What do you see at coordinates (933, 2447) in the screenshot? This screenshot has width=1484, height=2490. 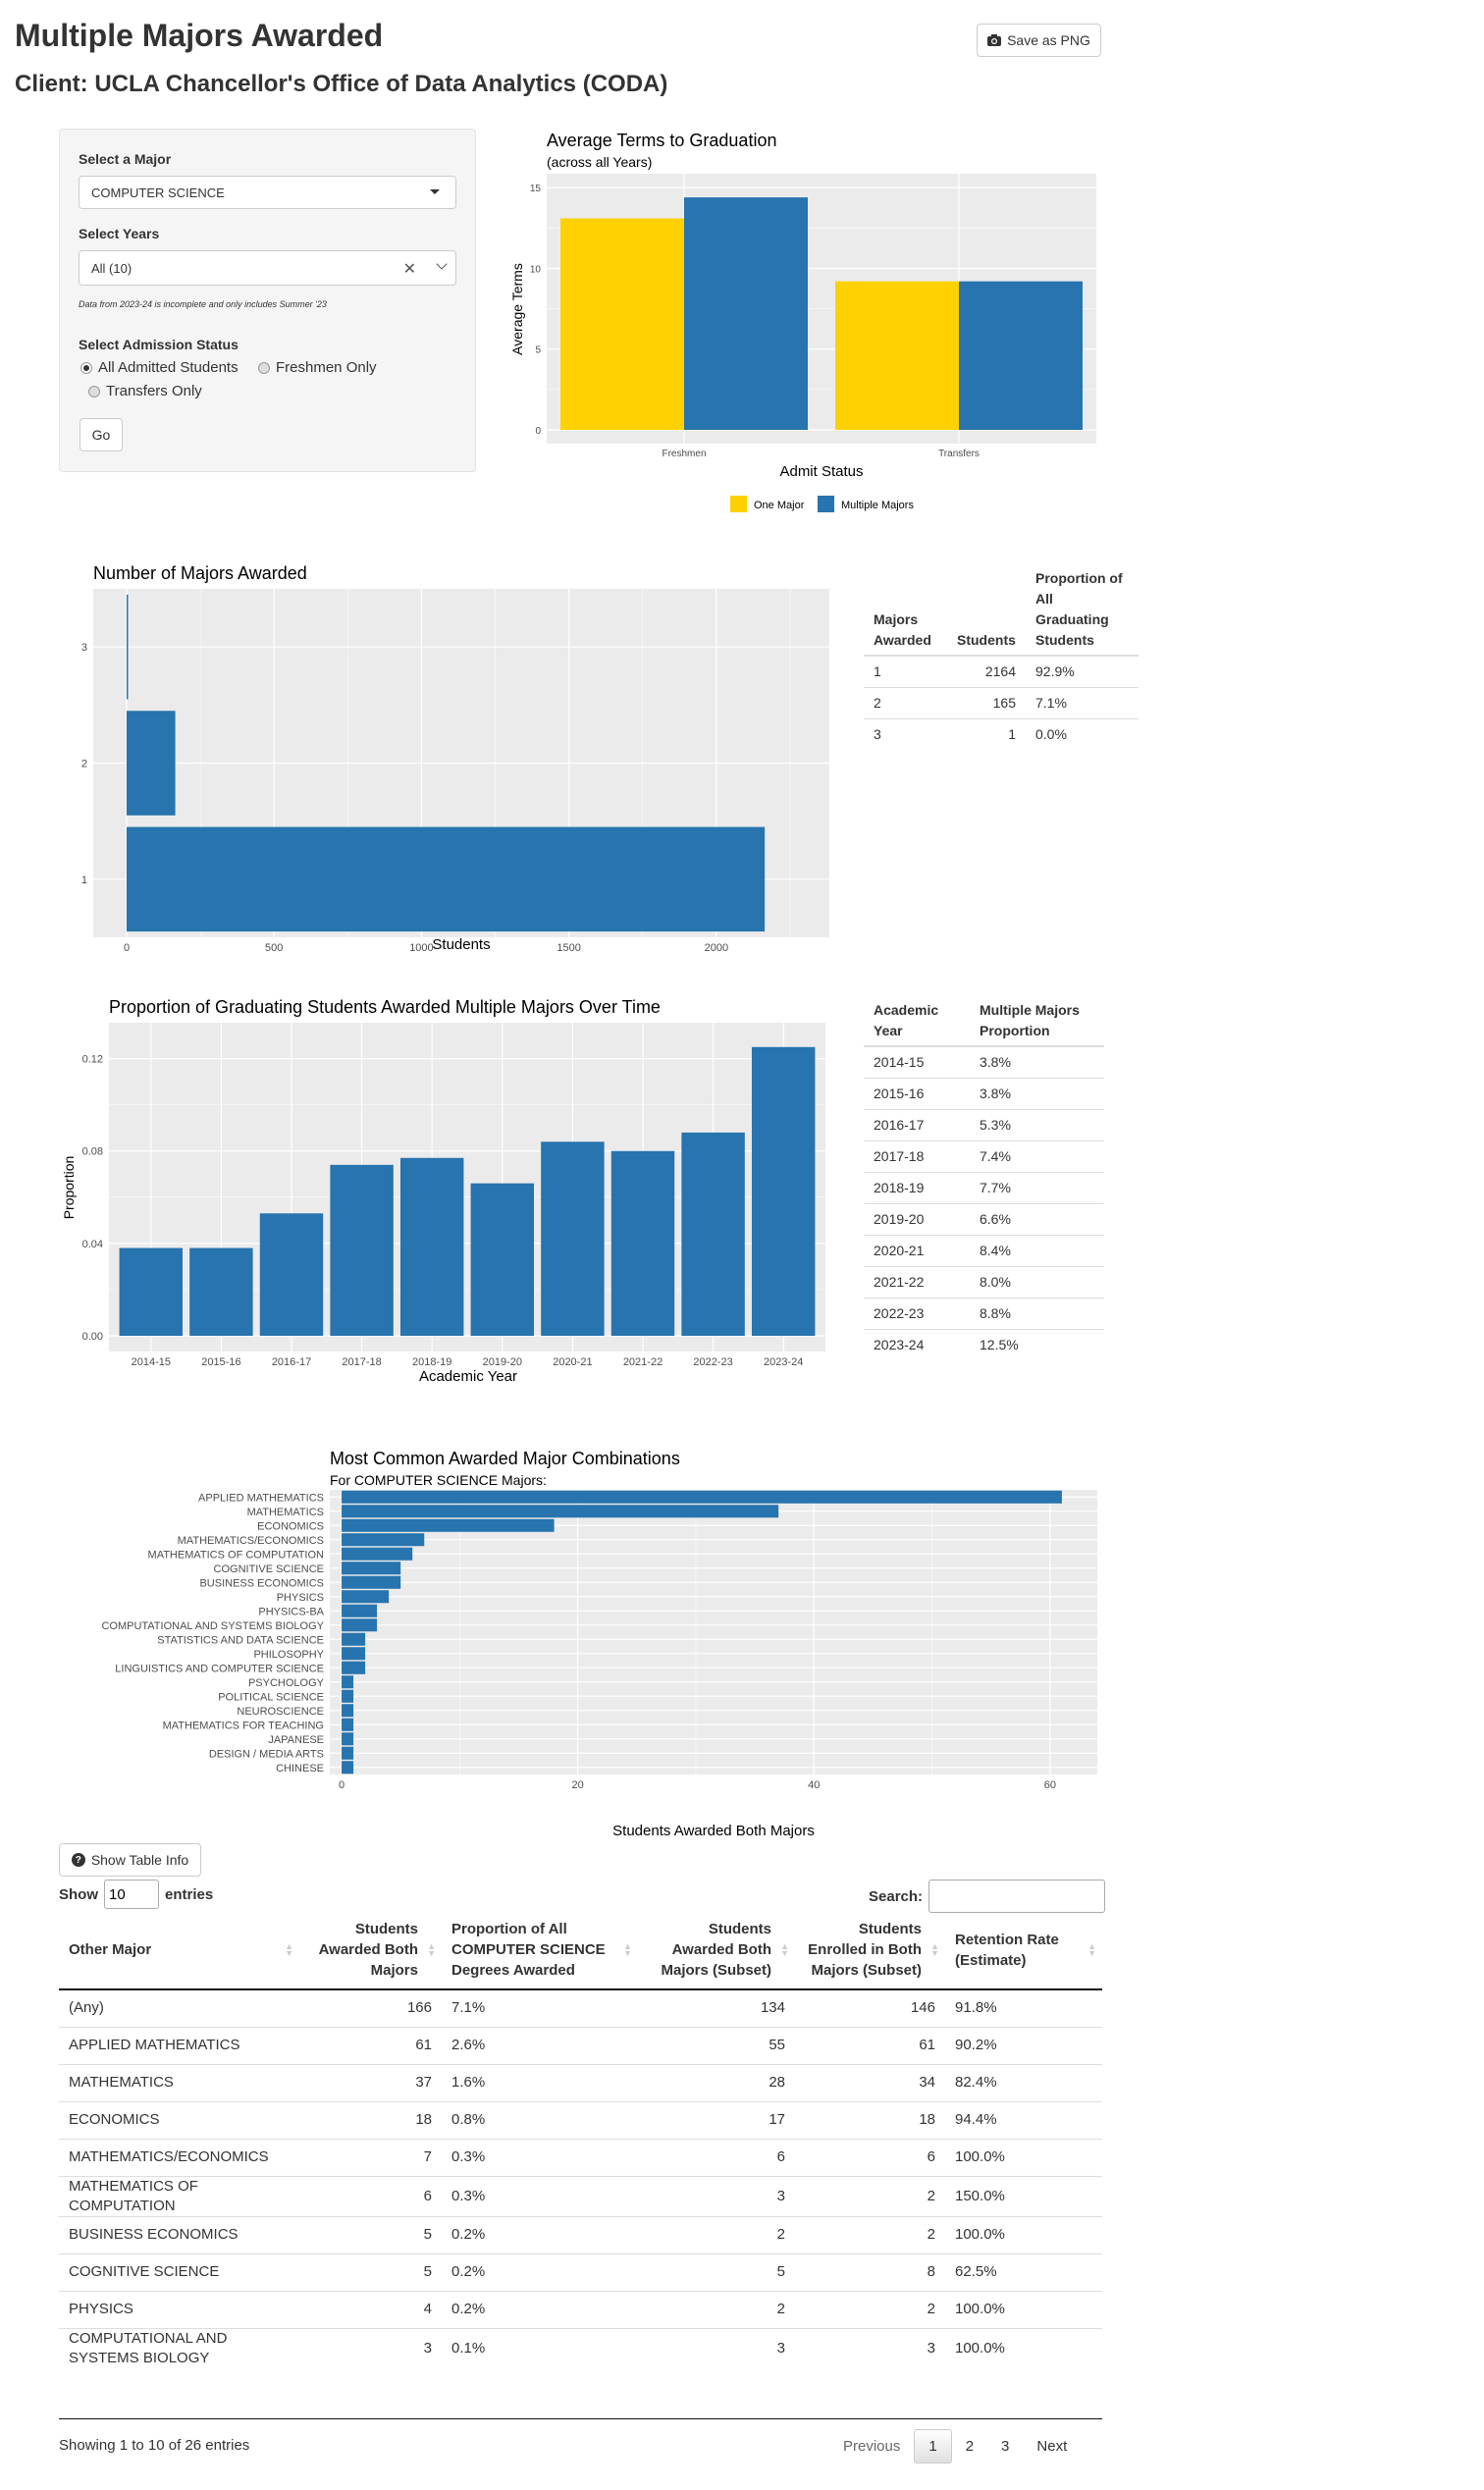 I see `pagination-page-1: 1` at bounding box center [933, 2447].